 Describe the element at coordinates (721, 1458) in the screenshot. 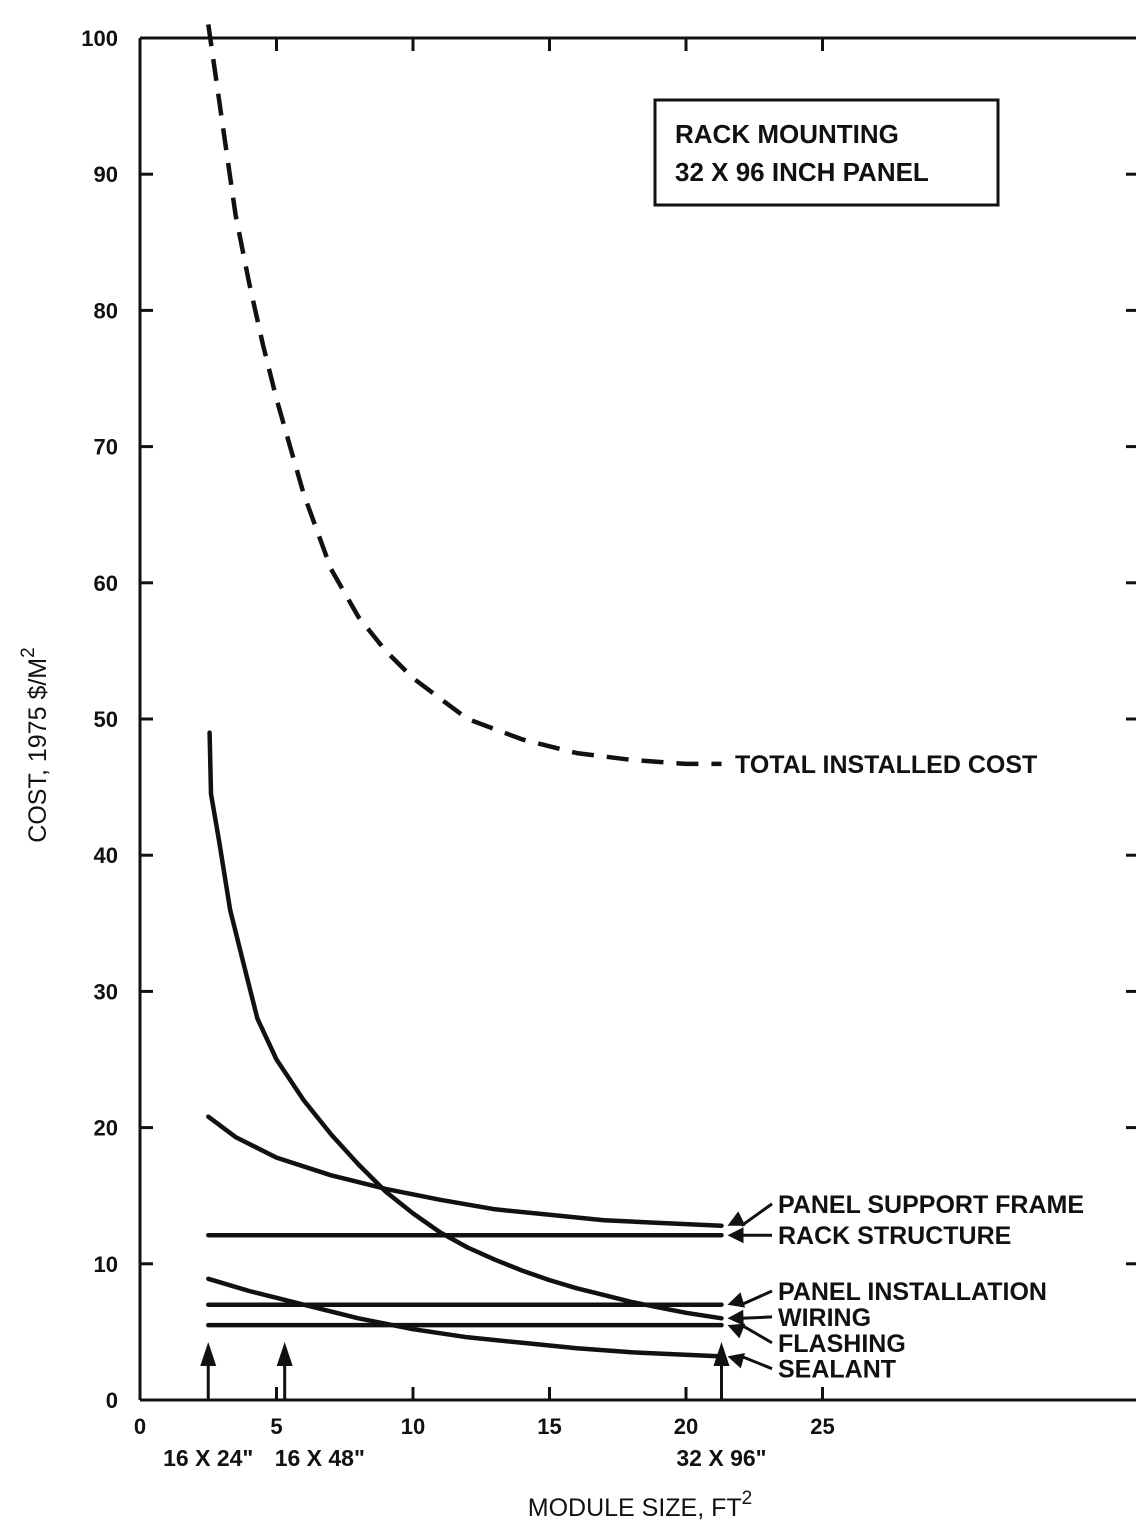

I see `marker-label: 32 X 96"` at that location.